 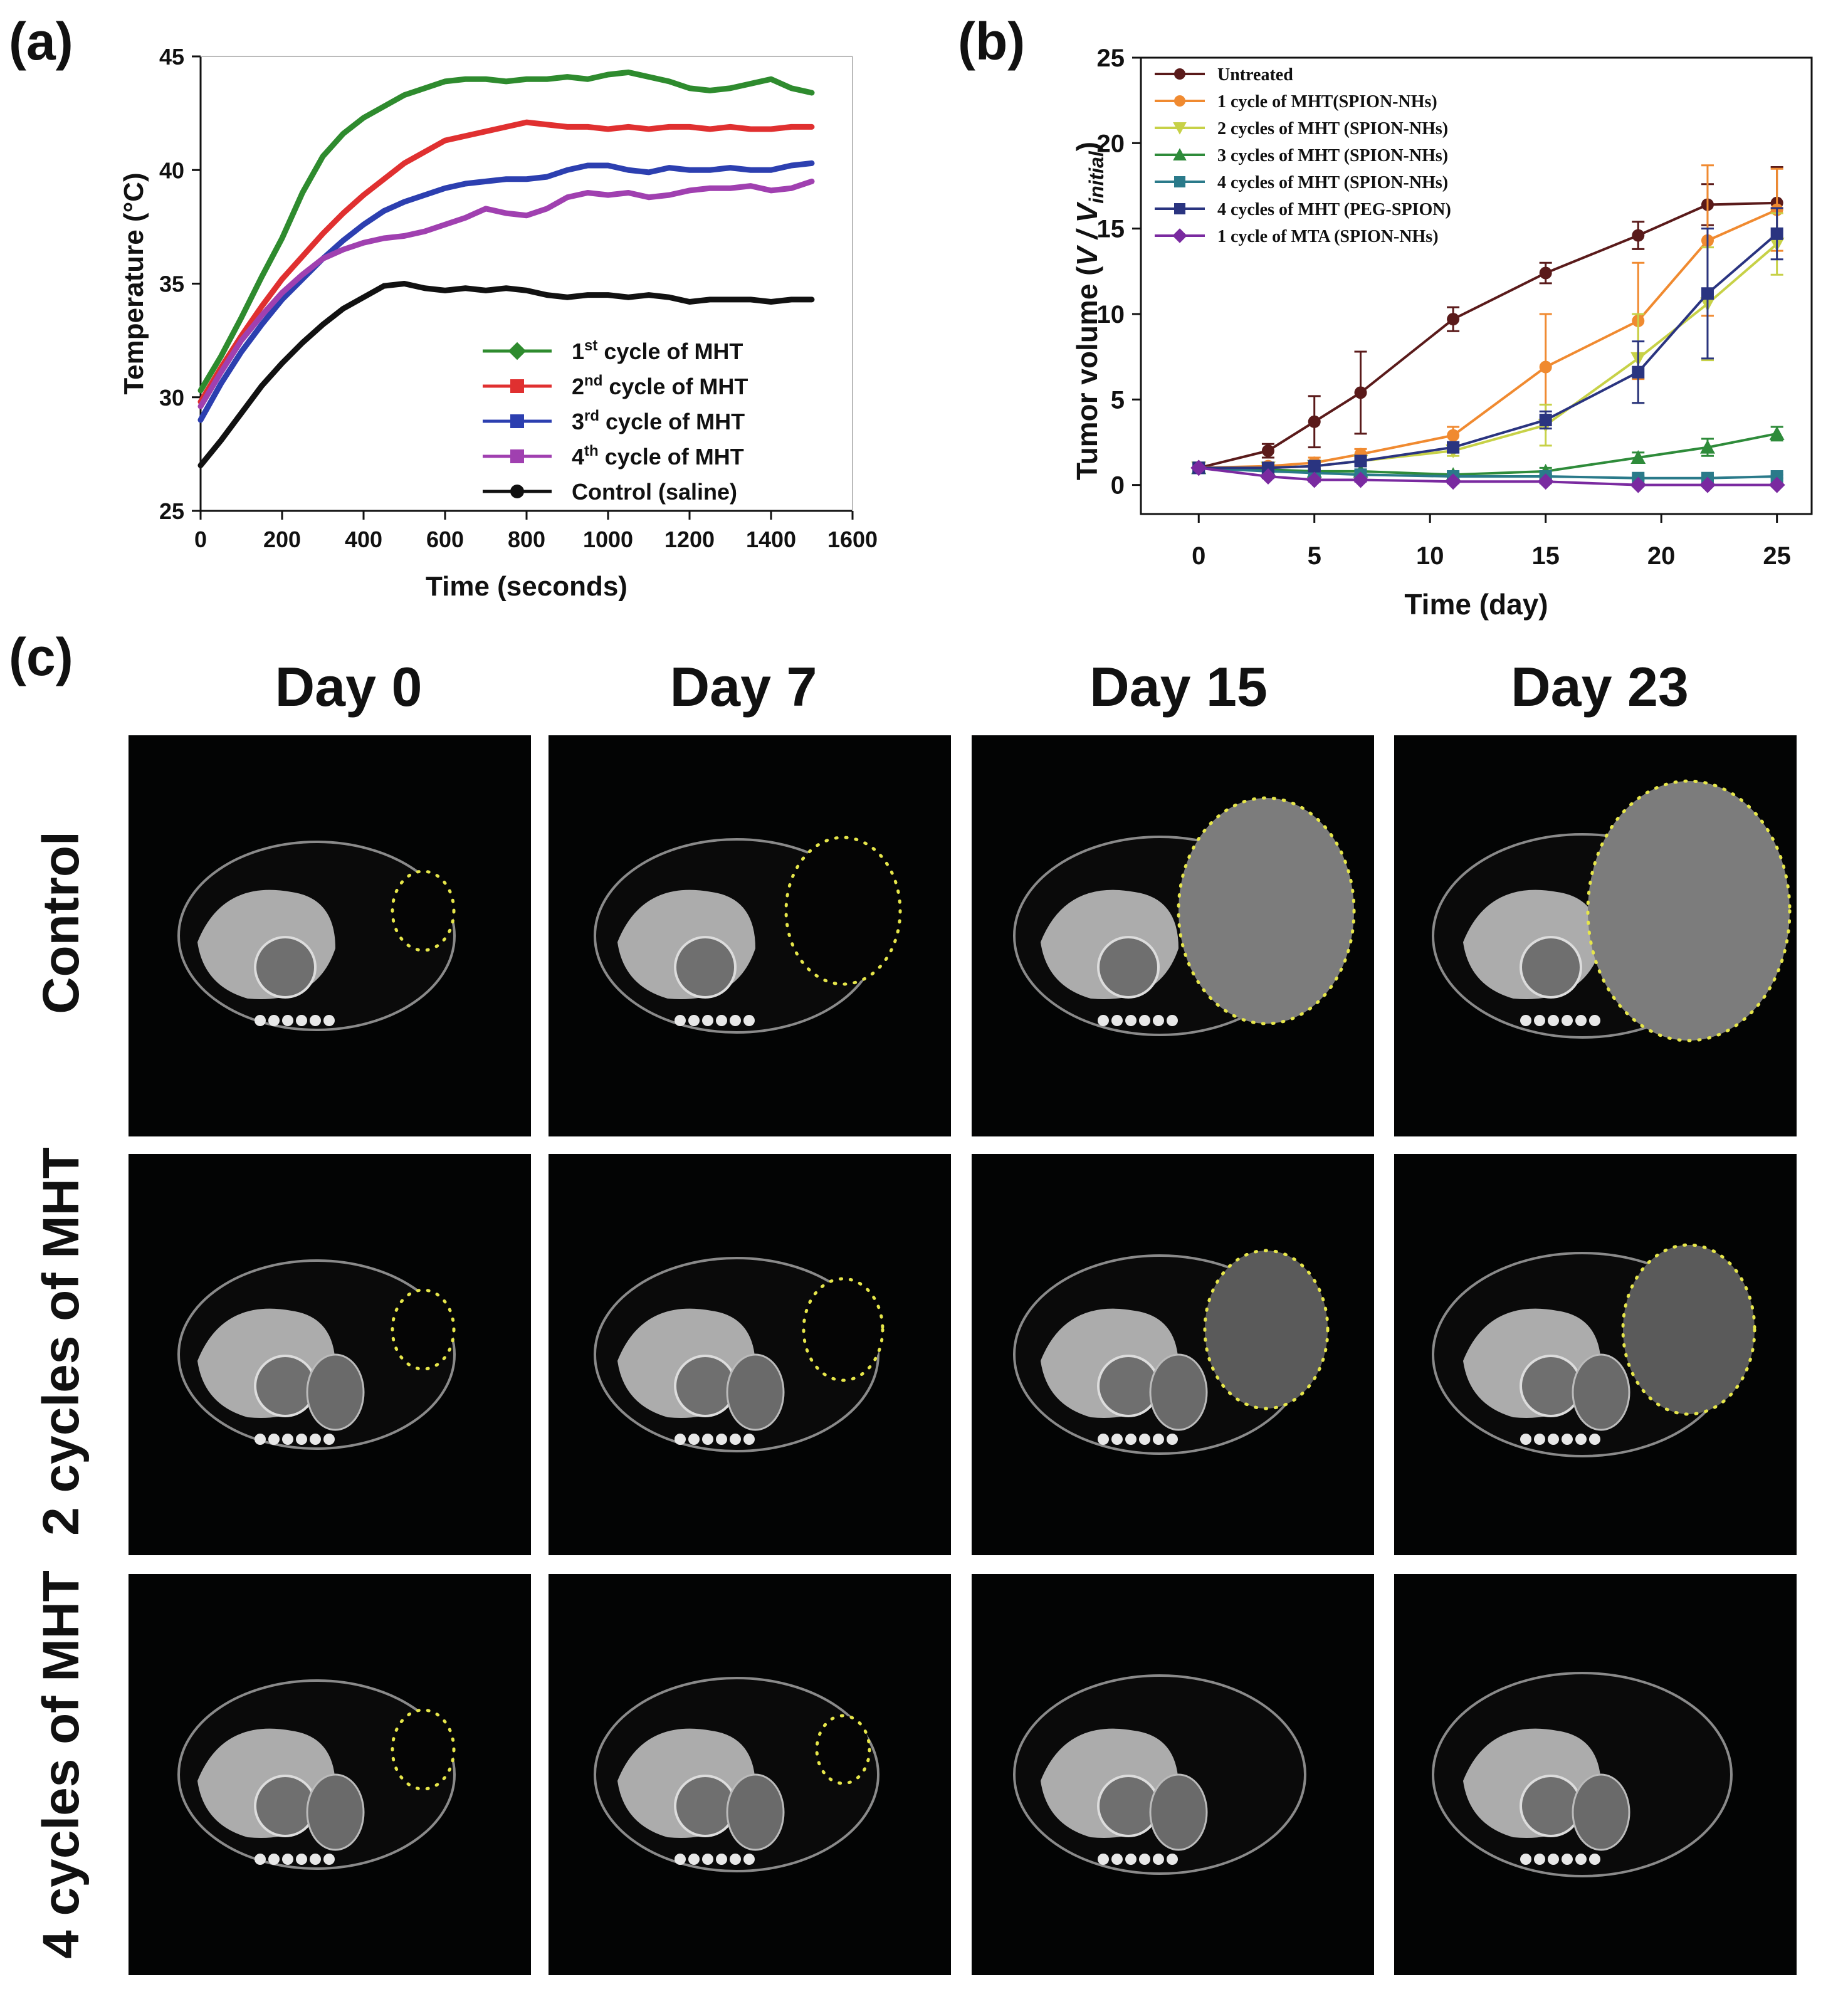 What do you see at coordinates (1255, 75) in the screenshot?
I see `chart-b-legend-label: Untreated` at bounding box center [1255, 75].